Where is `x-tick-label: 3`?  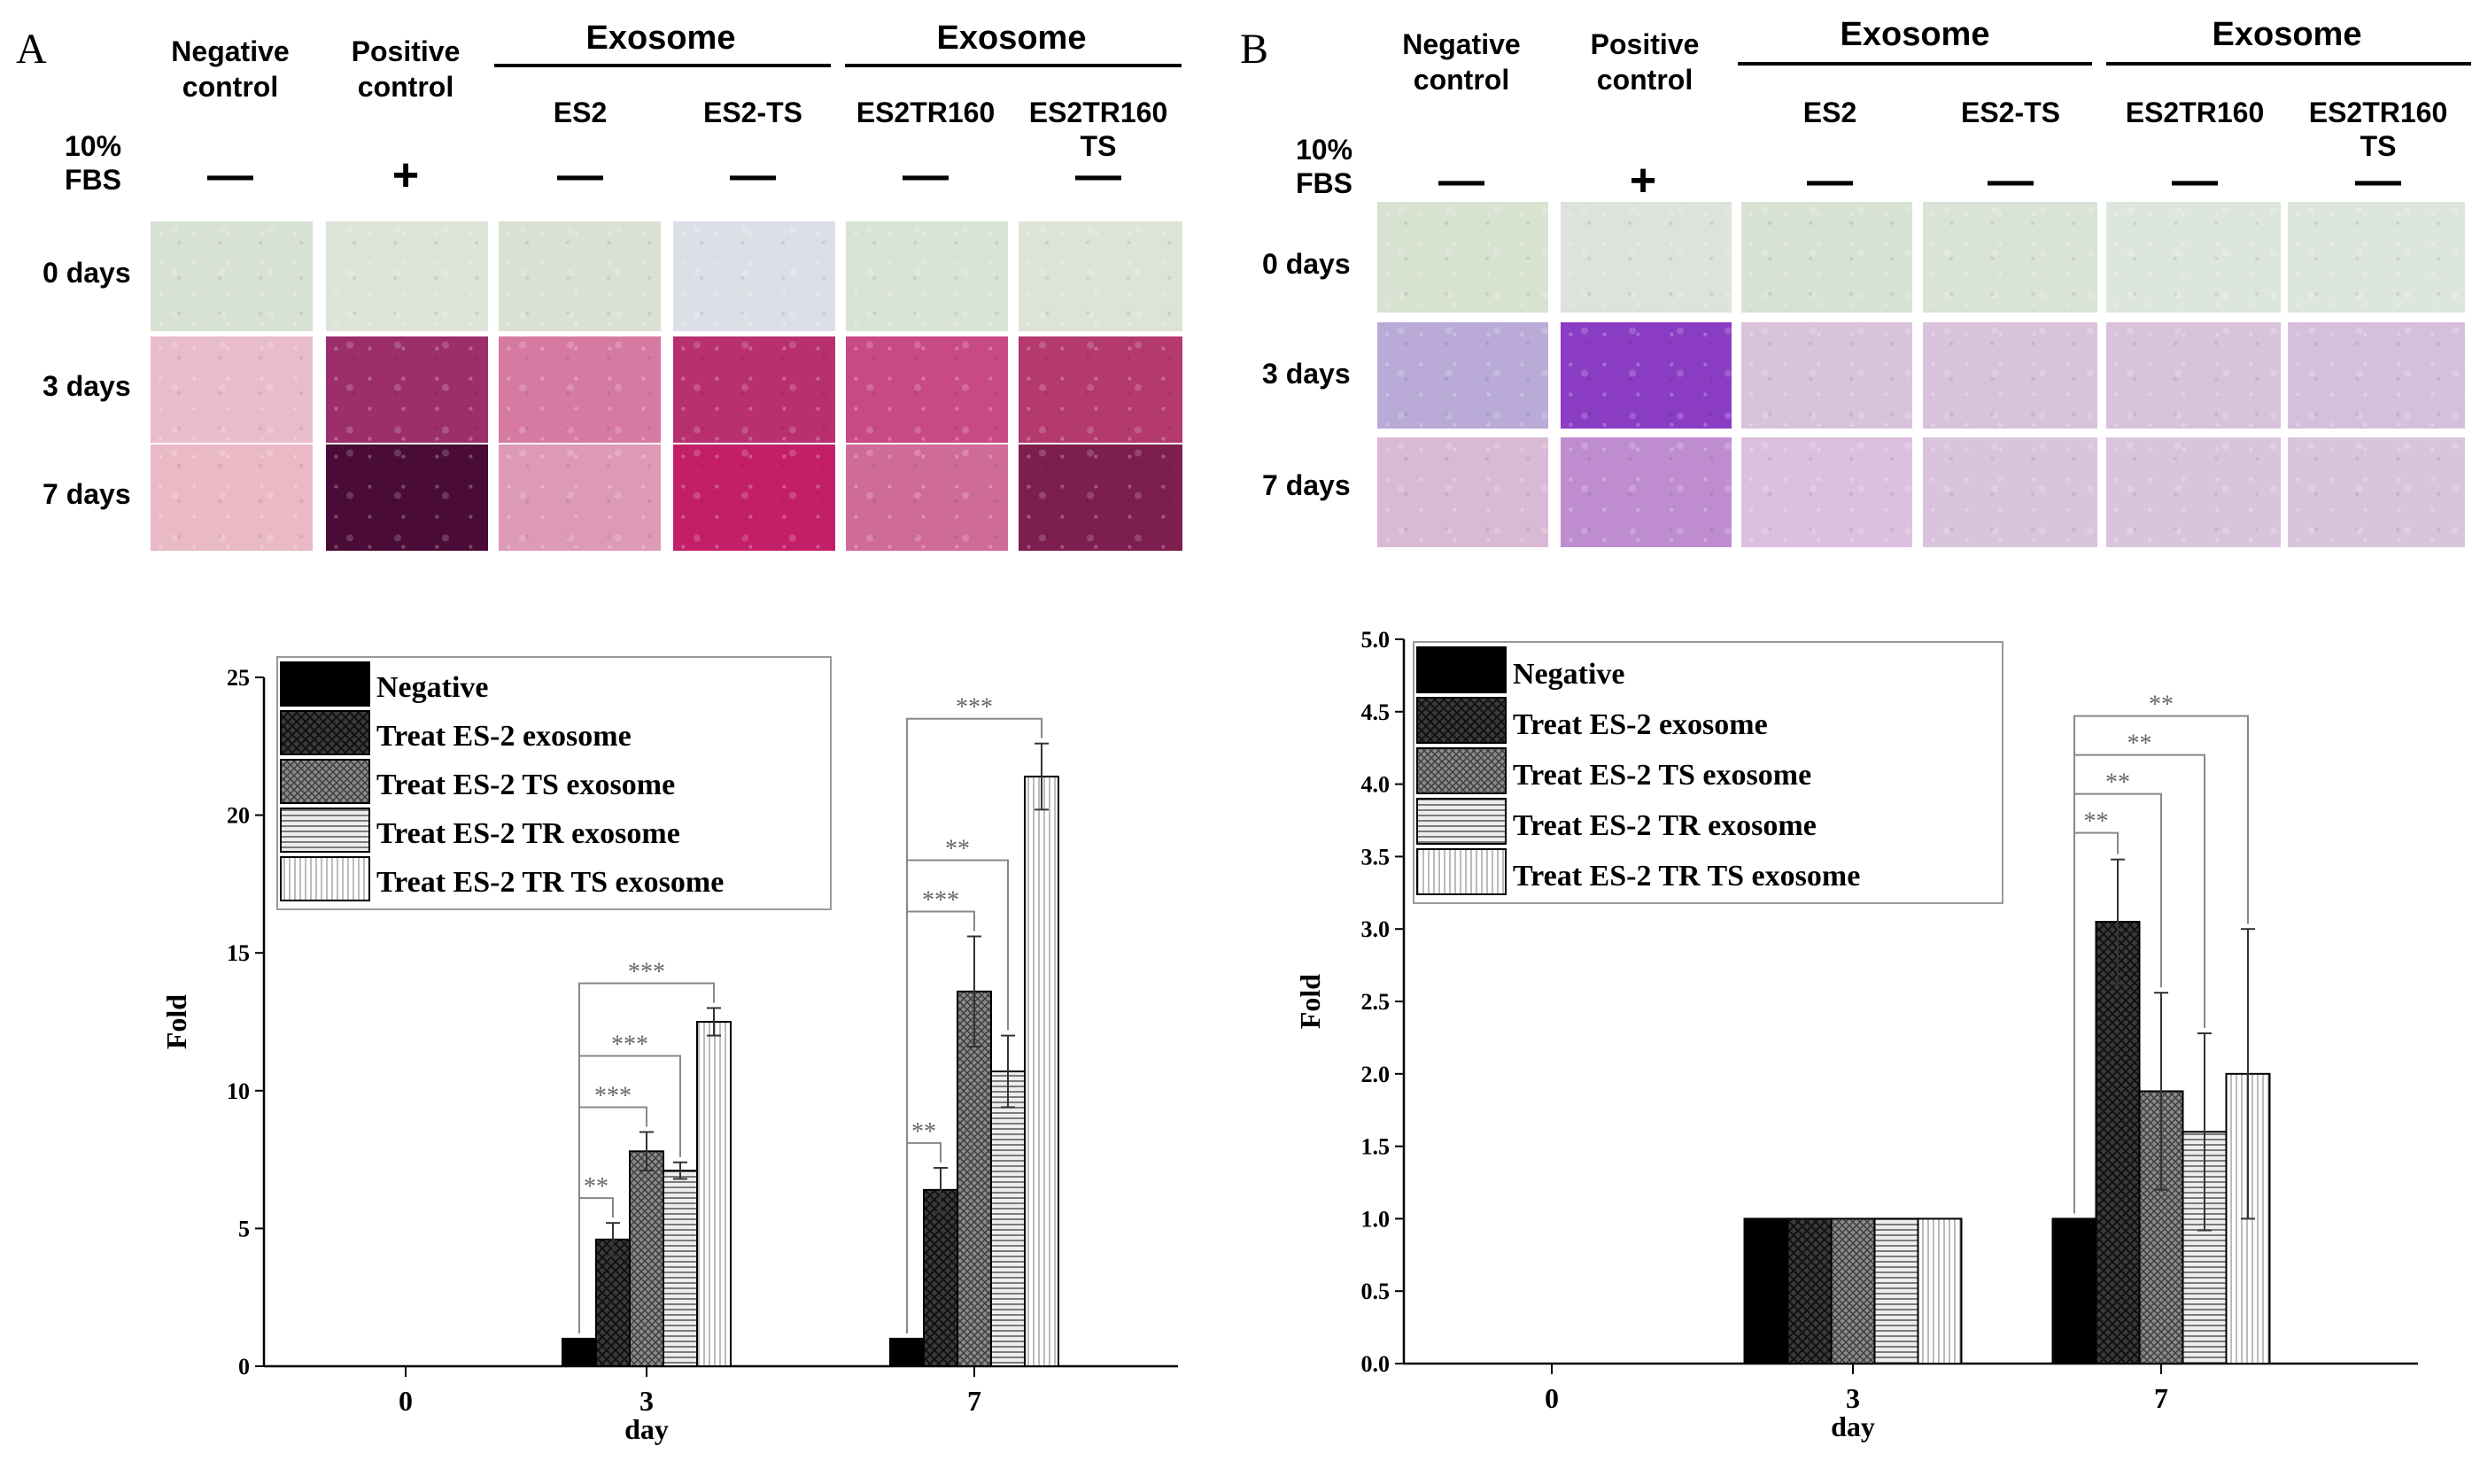 x-tick-label: 3 is located at coordinates (1853, 1398).